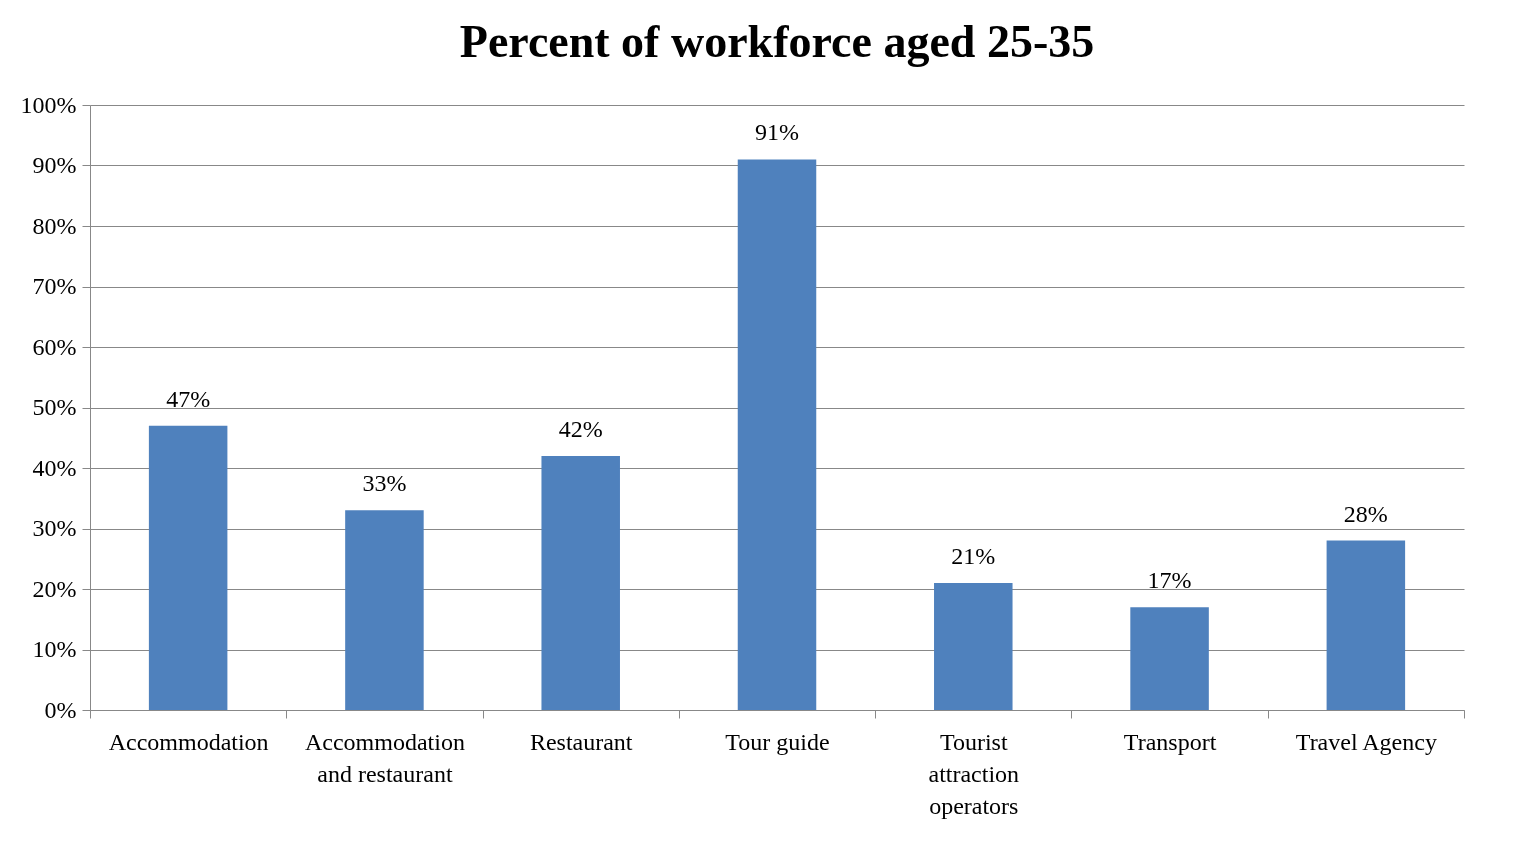  I want to click on x-tick-label: Tour guide, so click(777, 741).